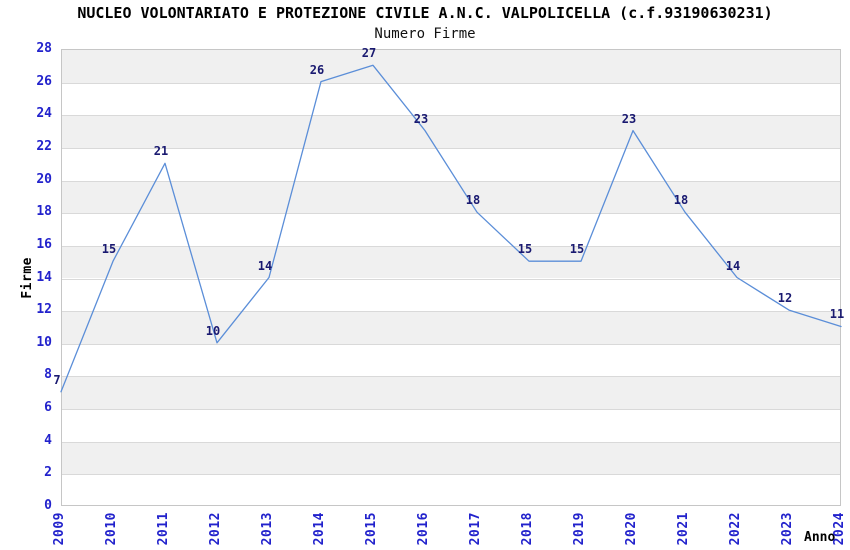 The height and width of the screenshot is (550, 850). Describe the element at coordinates (425, 34) in the screenshot. I see `chart-subtitle: Numero Firme` at that location.